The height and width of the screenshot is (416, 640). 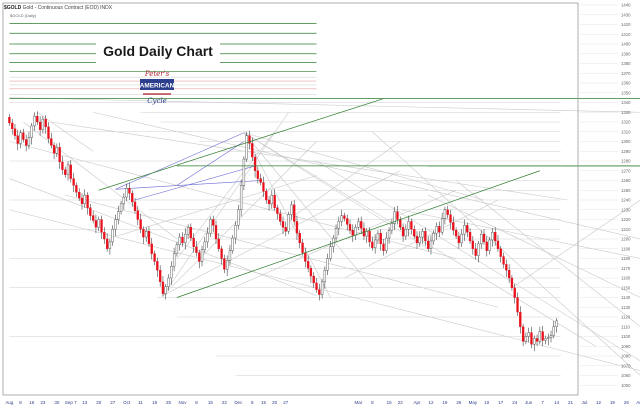 What do you see at coordinates (626, 161) in the screenshot?
I see `price-tick-label: 1280` at bounding box center [626, 161].